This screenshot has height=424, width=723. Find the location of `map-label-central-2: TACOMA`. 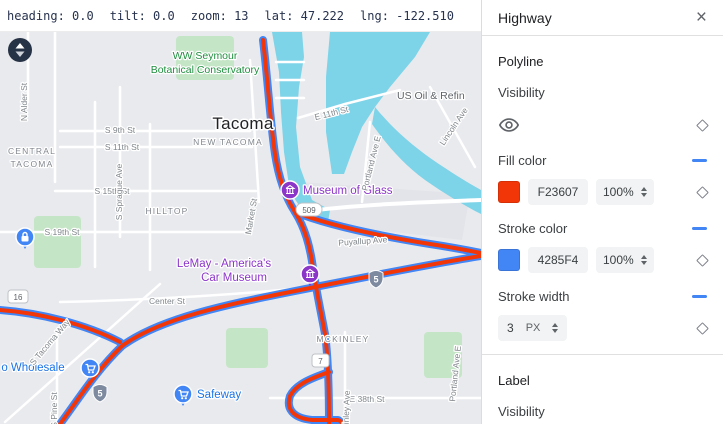

map-label-central-2: TACOMA is located at coordinates (32, 164).